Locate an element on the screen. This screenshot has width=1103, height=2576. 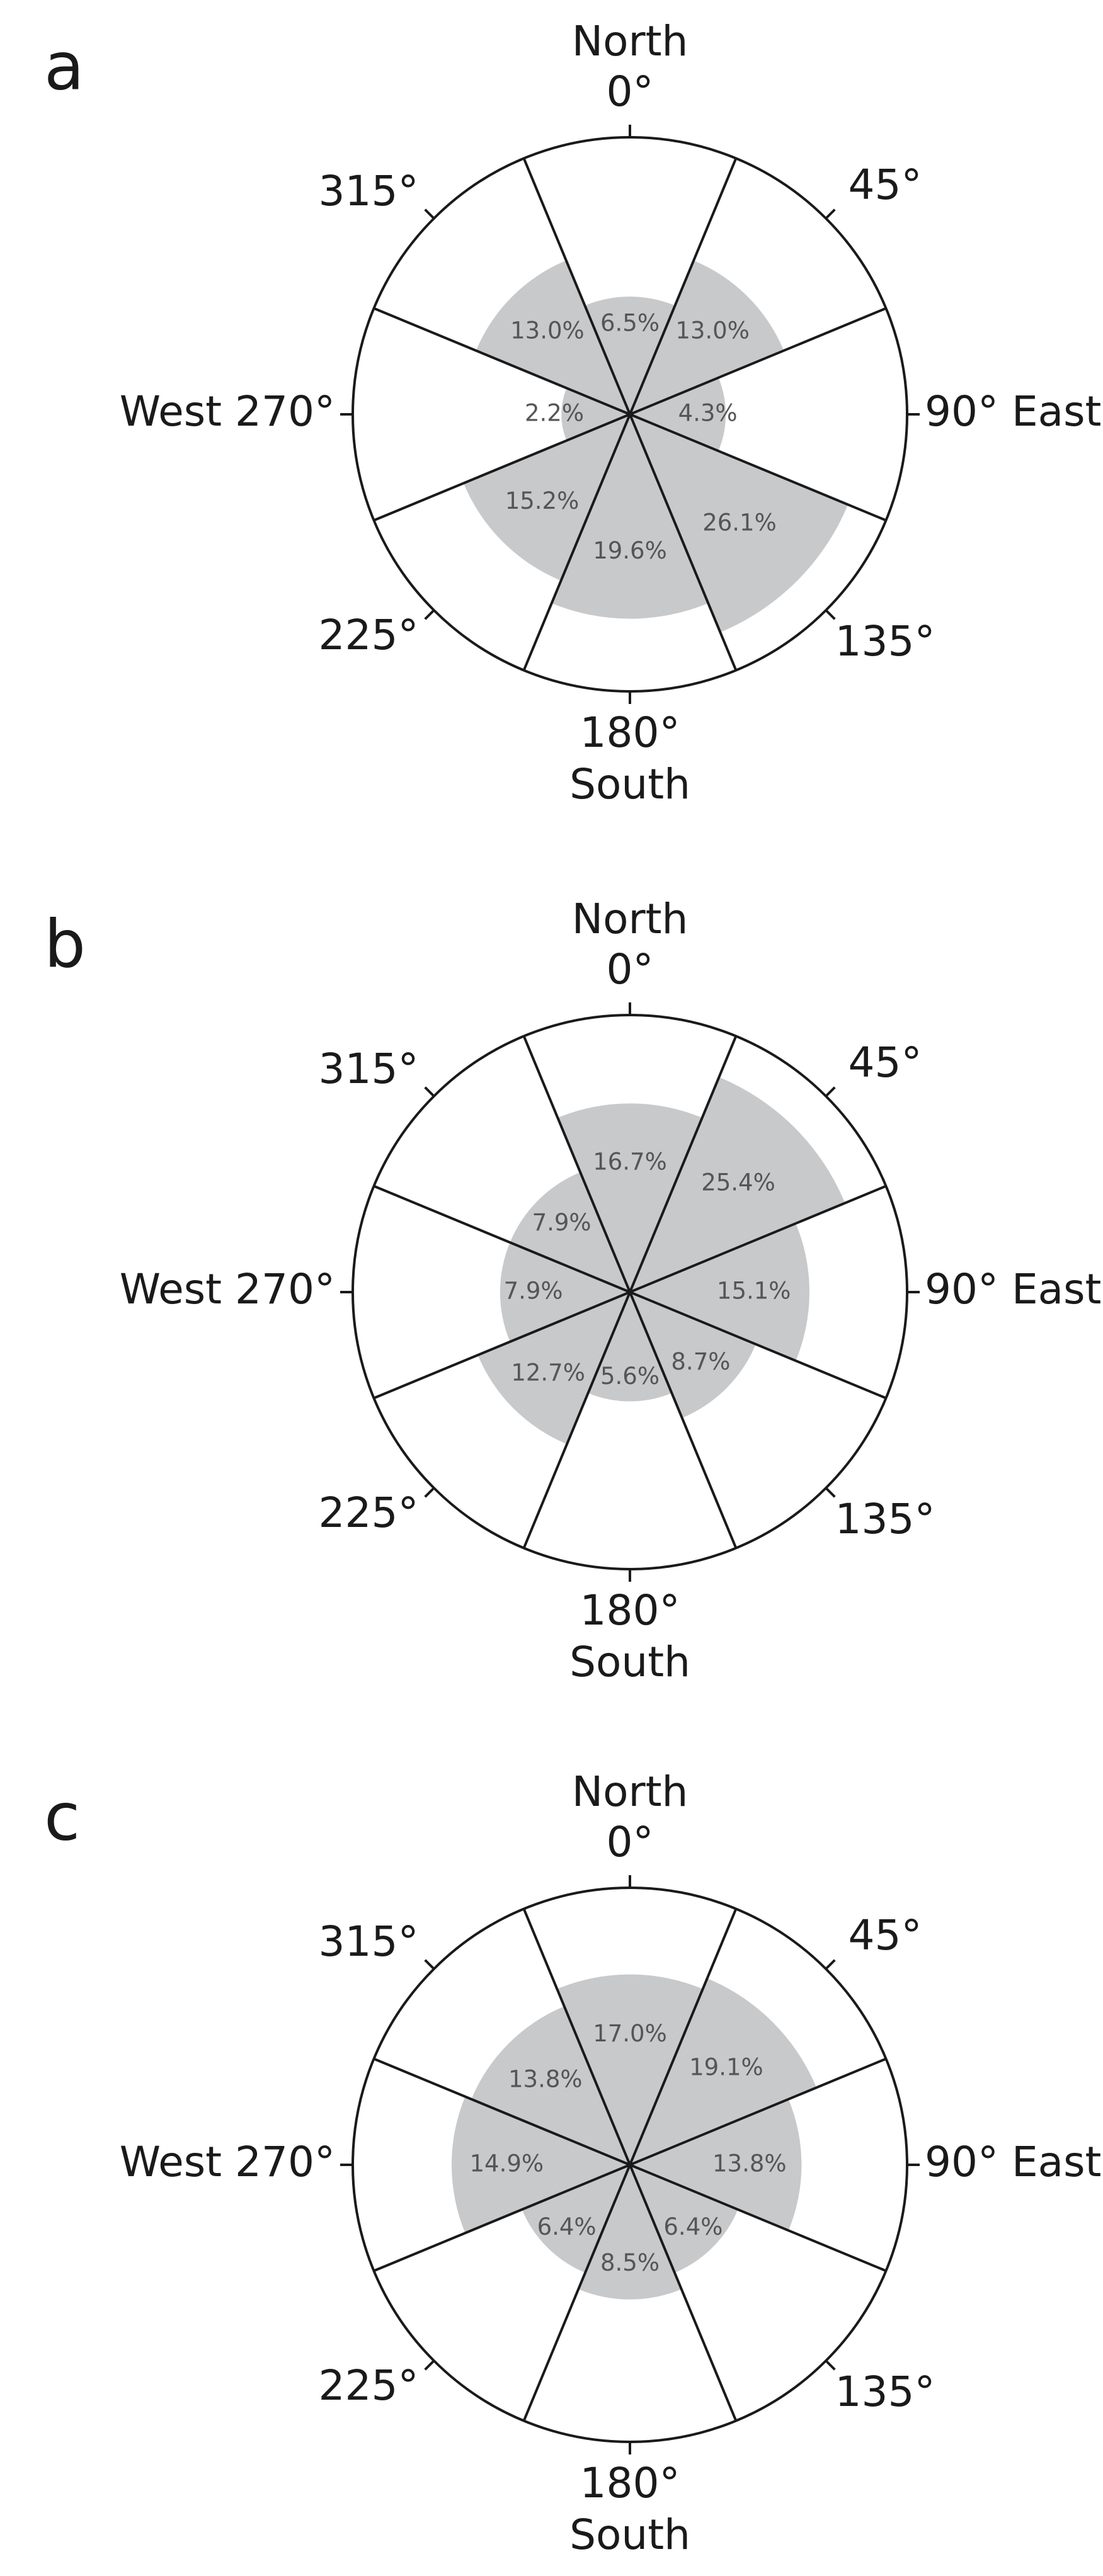
sector-value-label-90-deg: 15.1% is located at coordinates (754, 1291).